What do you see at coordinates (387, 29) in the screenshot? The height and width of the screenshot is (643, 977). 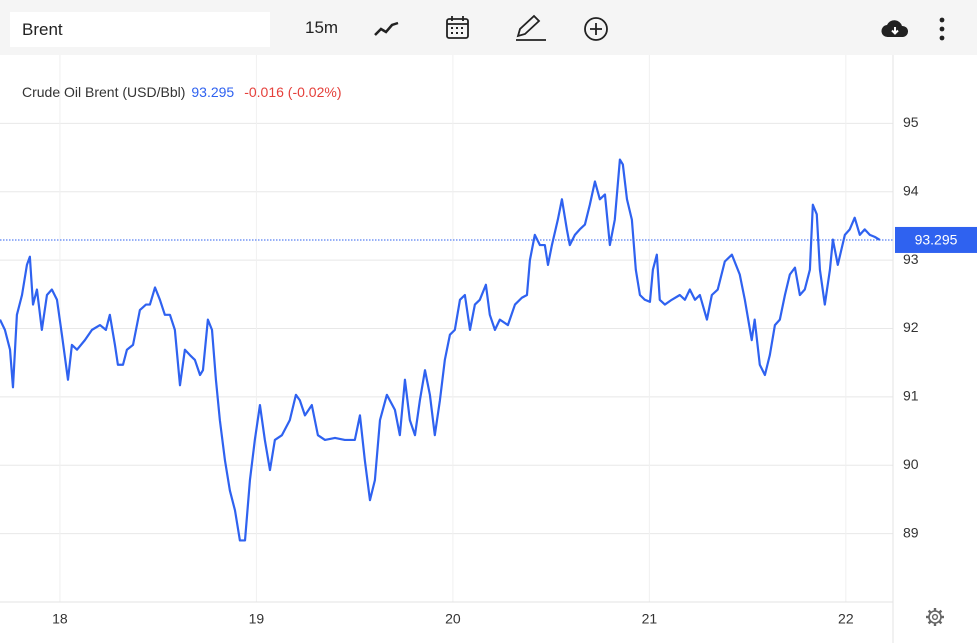 I see `line-style-icon` at bounding box center [387, 29].